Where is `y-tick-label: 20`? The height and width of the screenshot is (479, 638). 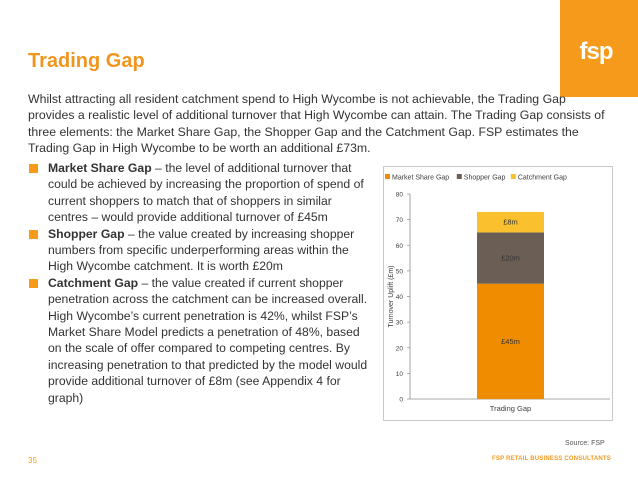 y-tick-label: 20 is located at coordinates (400, 348).